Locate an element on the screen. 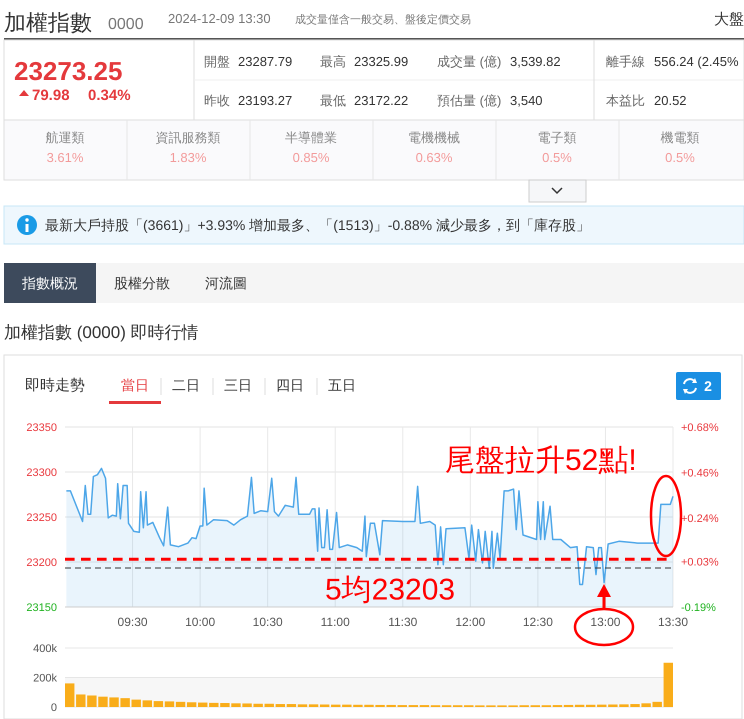  text: 三日 is located at coordinates (238, 385).